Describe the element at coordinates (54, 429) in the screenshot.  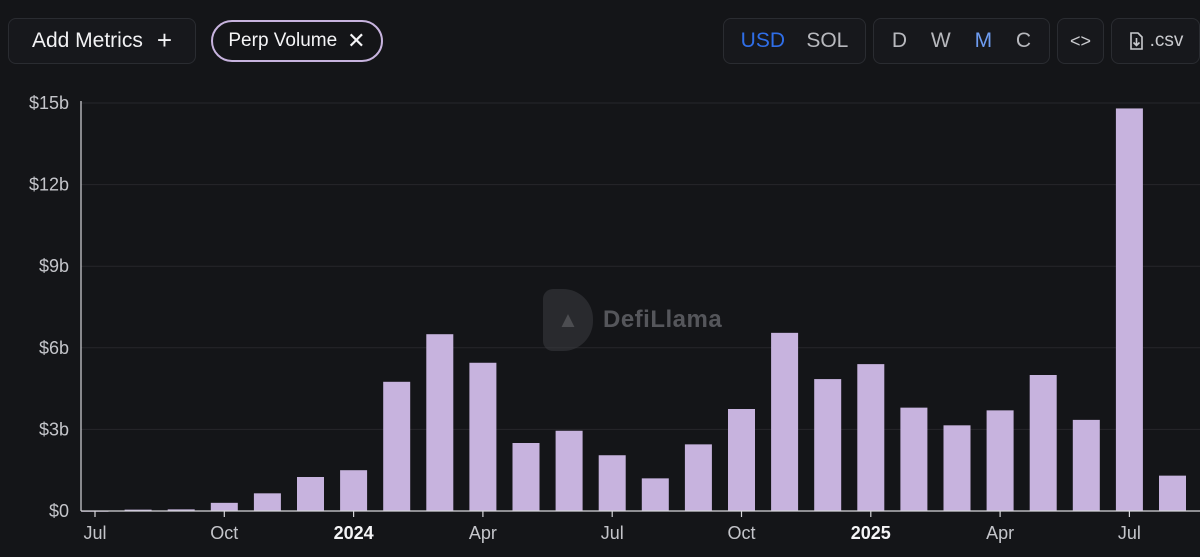
I see `y-tick-label: $3b` at that location.